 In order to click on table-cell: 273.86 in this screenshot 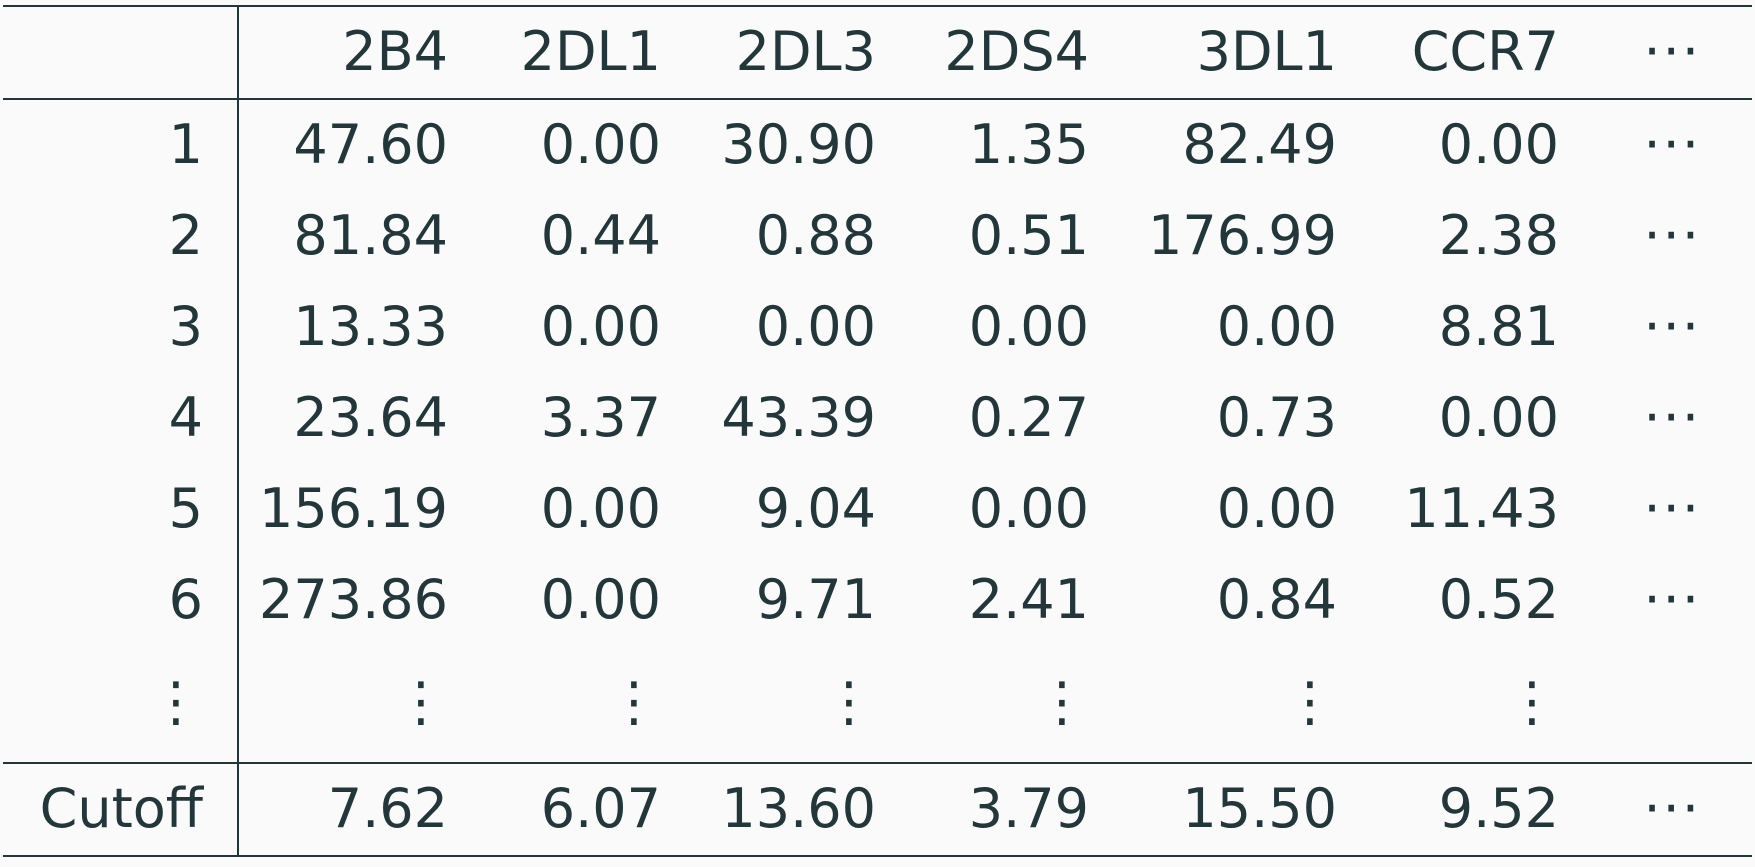, I will do `click(353, 599)`.